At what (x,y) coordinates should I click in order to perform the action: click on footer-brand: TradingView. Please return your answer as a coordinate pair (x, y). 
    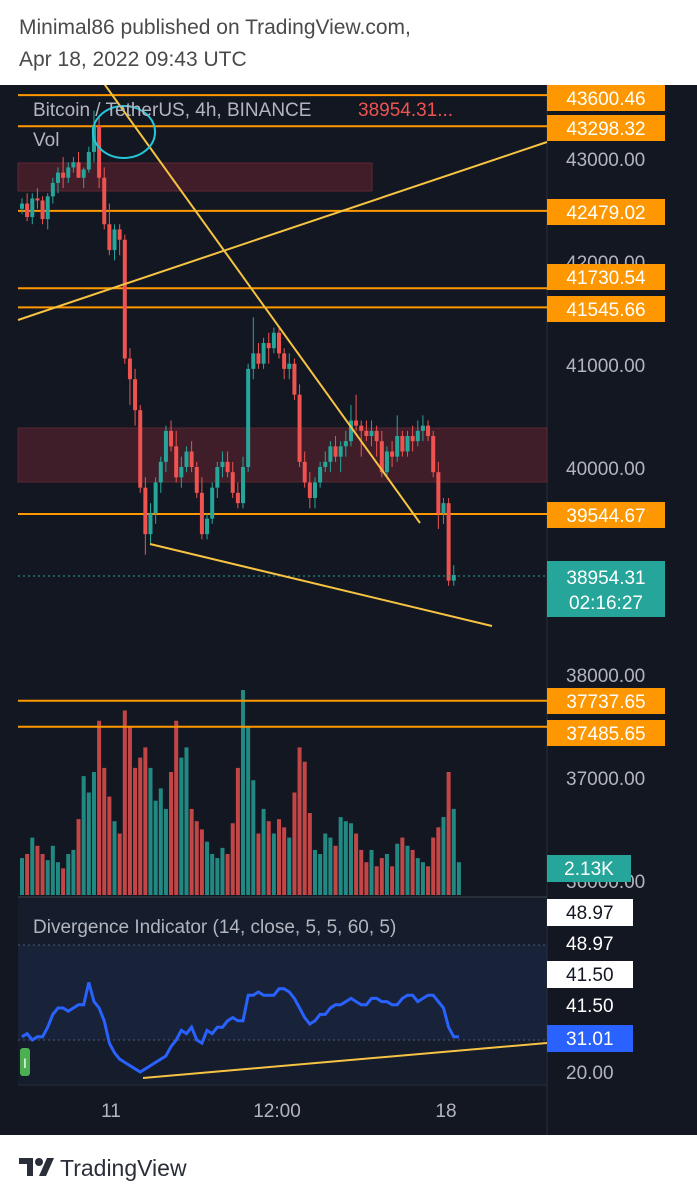
    Looking at the image, I should click on (123, 1168).